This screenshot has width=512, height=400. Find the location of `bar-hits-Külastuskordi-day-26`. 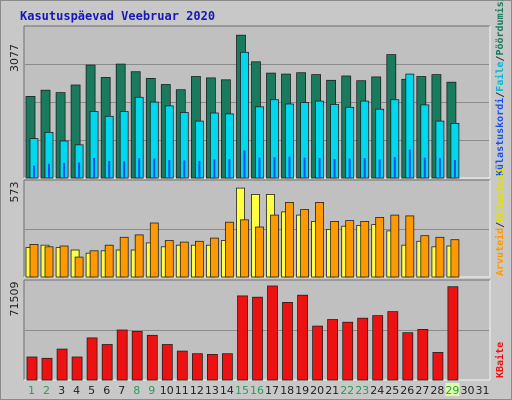

bar-hits-Külastuskordi-day-26 is located at coordinates (409, 163).